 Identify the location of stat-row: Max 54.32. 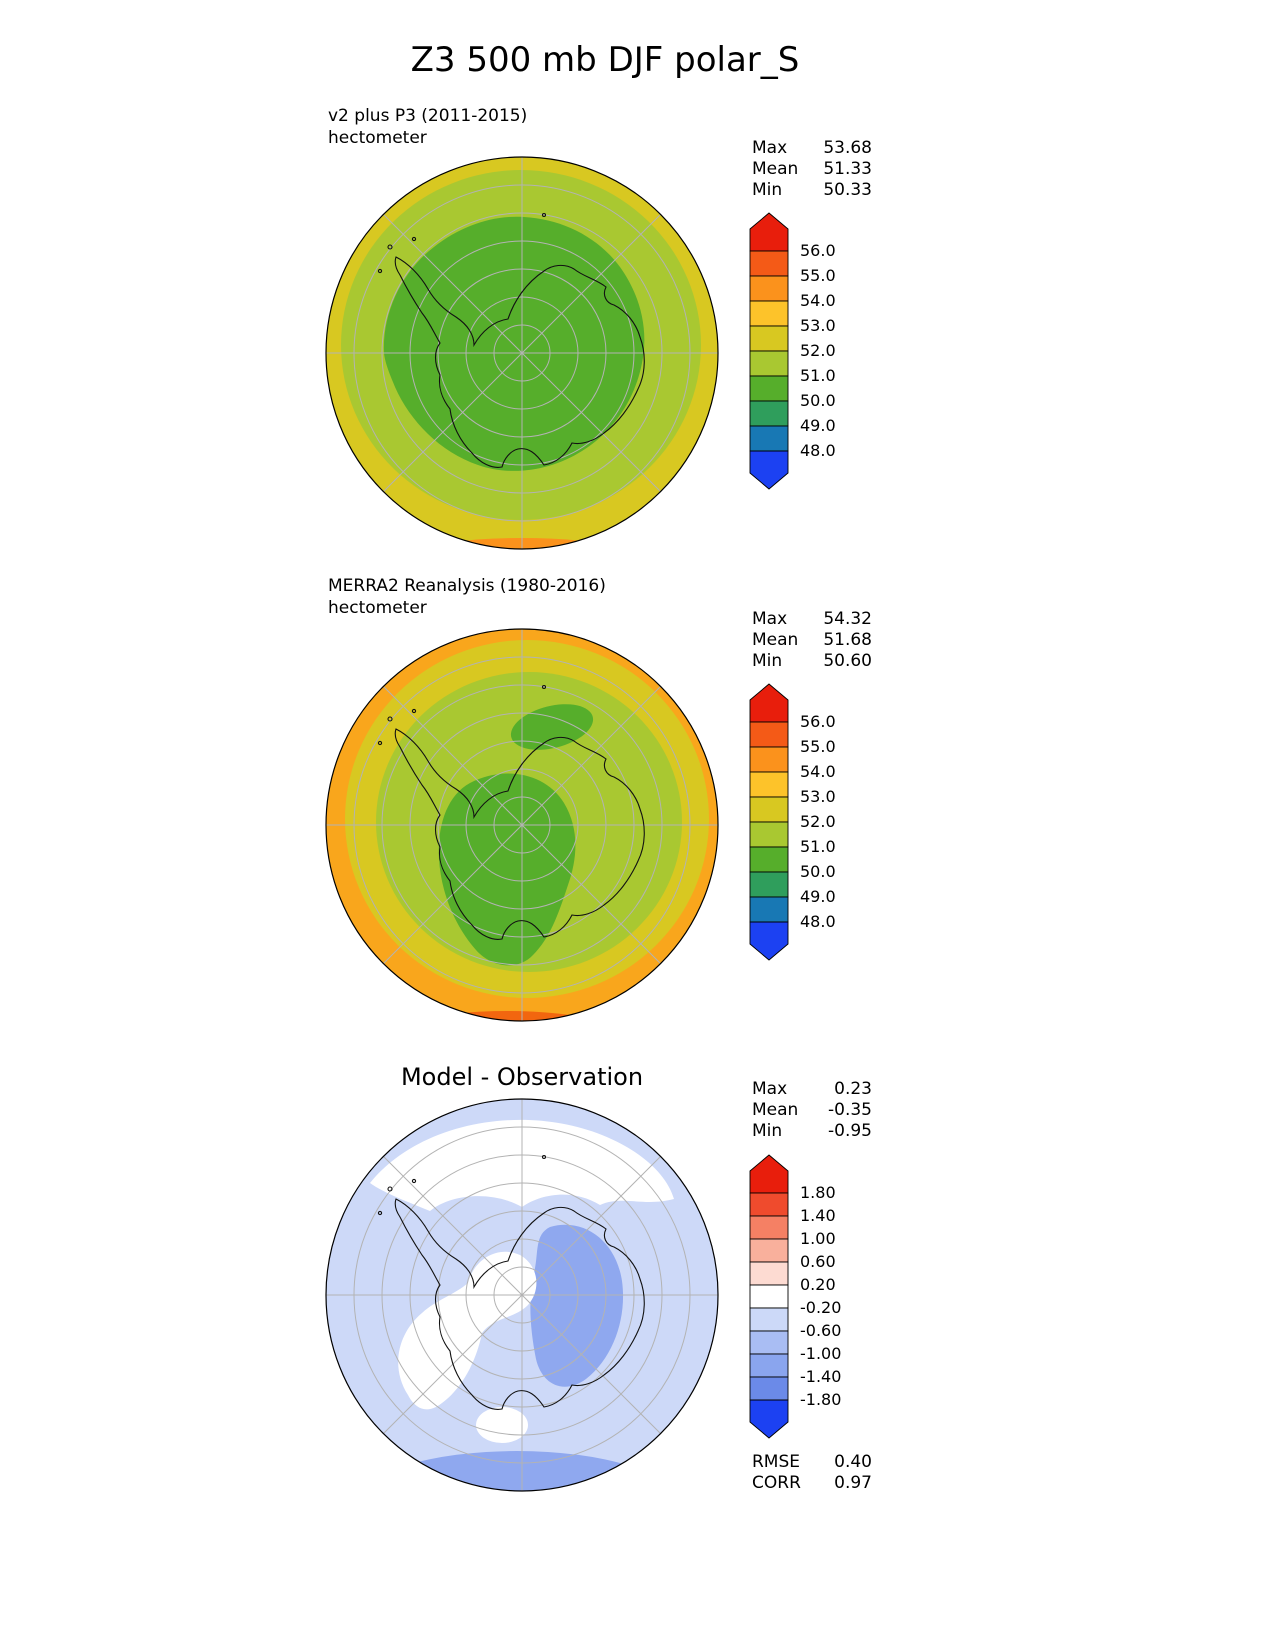
(812, 619).